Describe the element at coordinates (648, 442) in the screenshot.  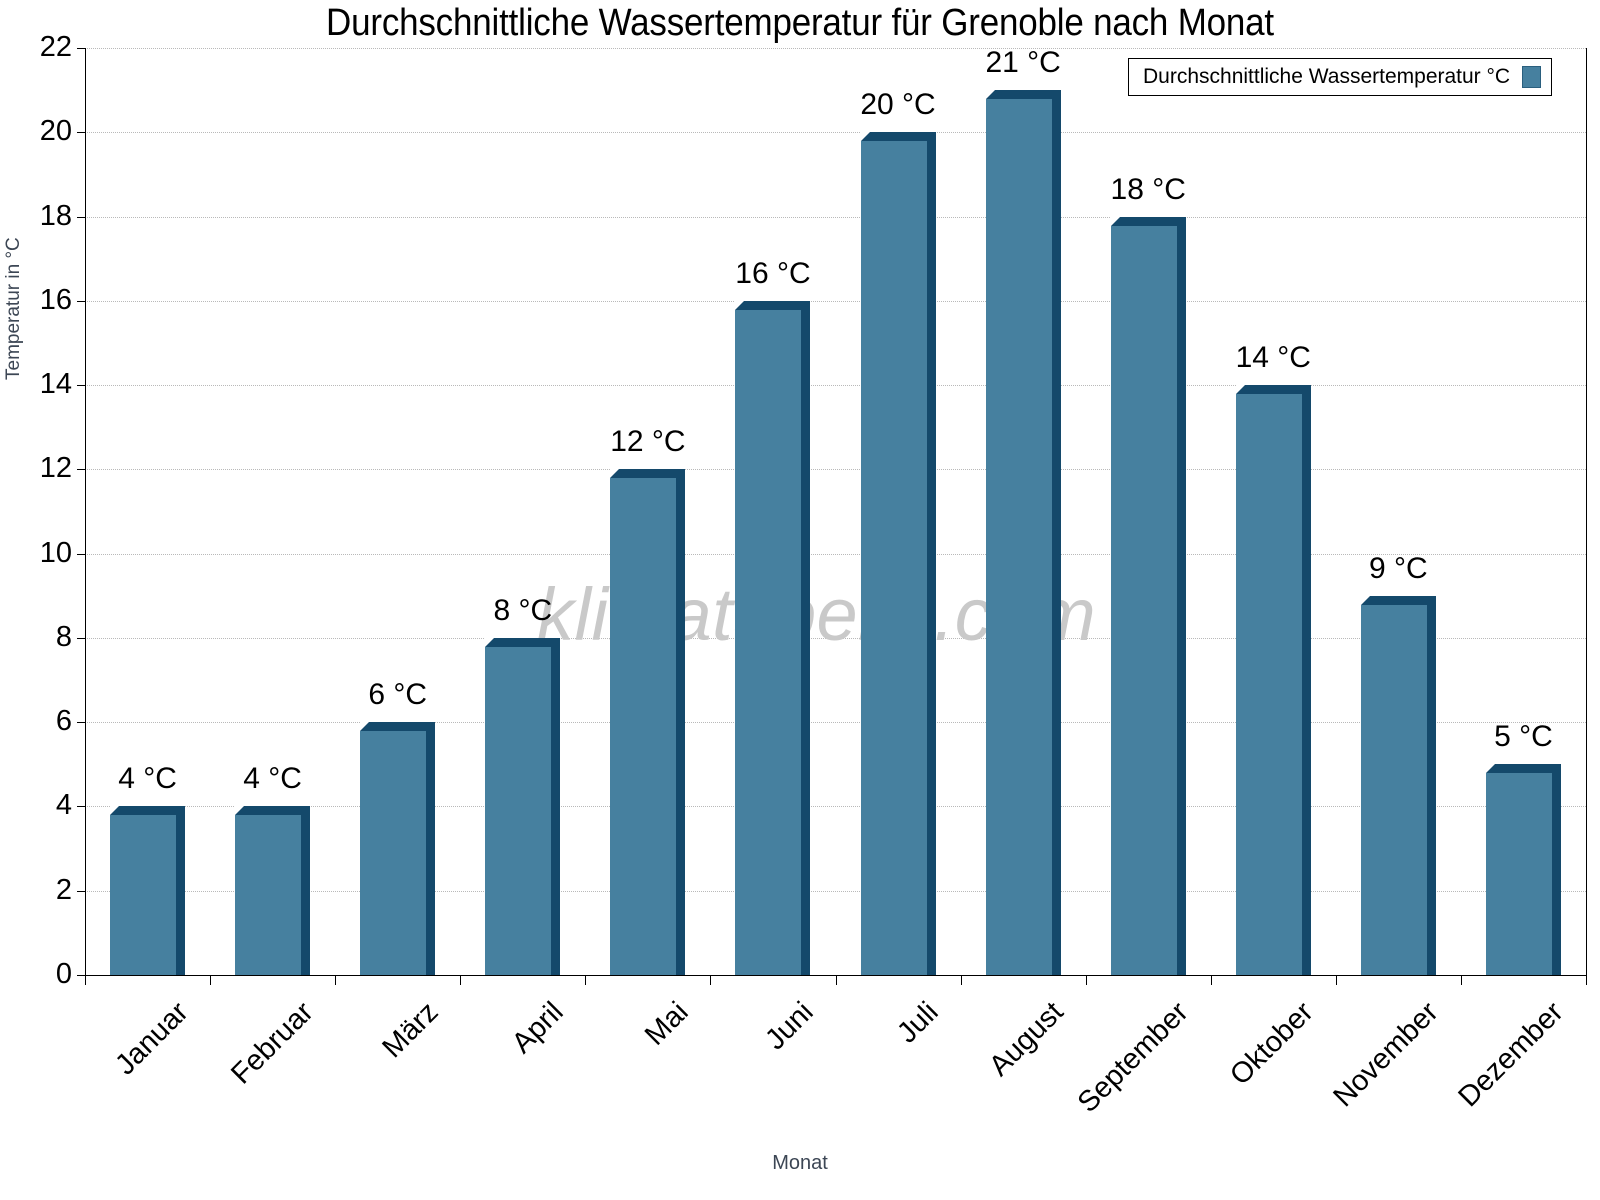
I see `bar-value-label: 12 °C` at that location.